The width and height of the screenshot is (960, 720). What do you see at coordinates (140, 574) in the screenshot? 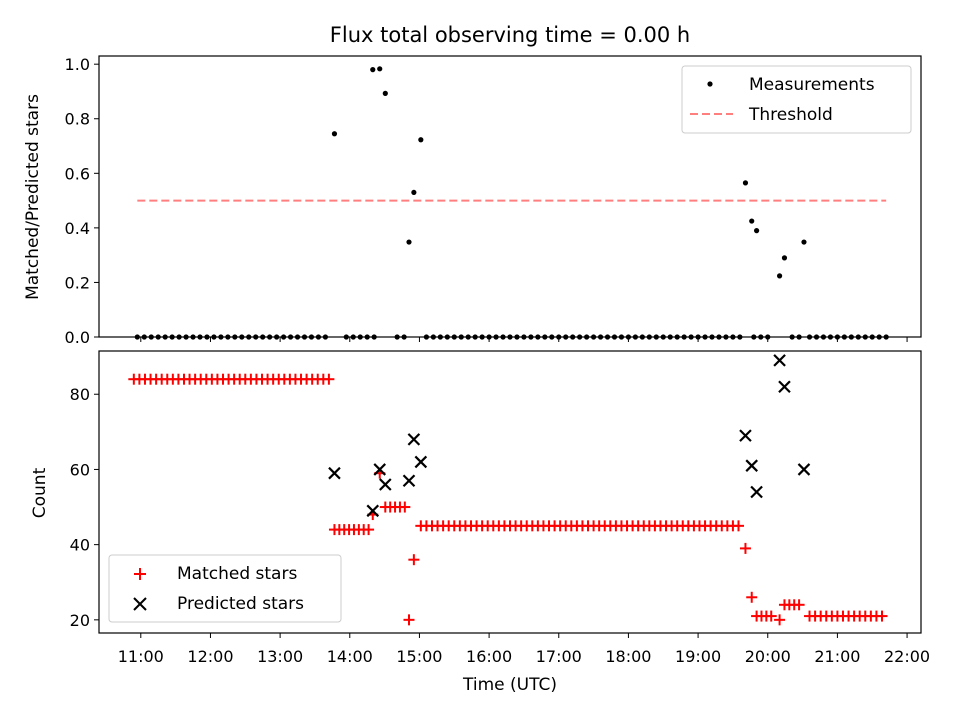
I see `legend-matched-marker` at bounding box center [140, 574].